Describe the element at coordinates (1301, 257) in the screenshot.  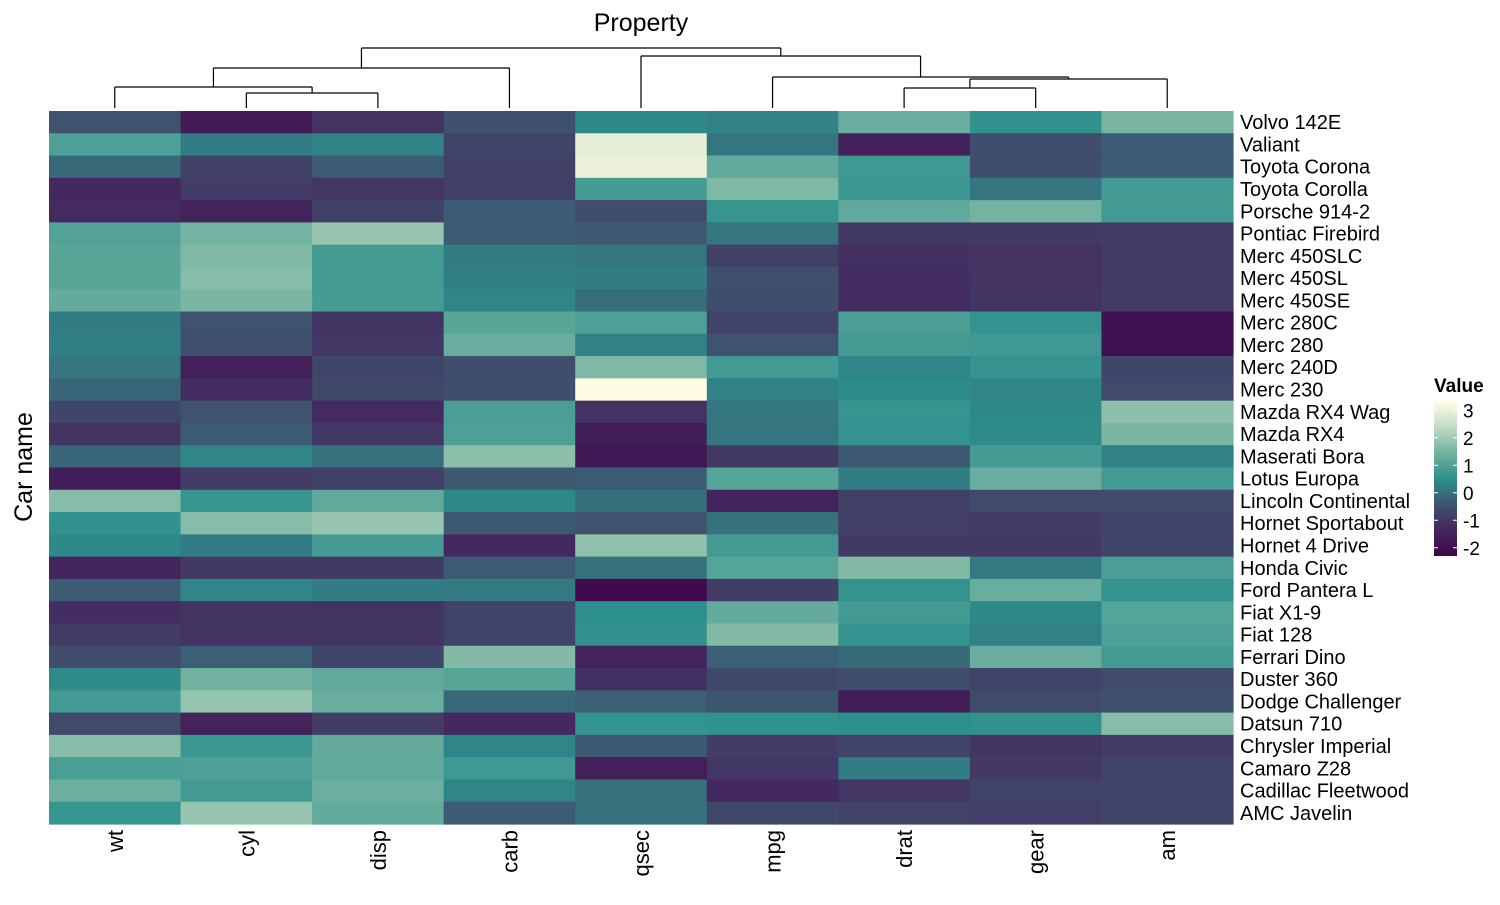
I see `row-label: Merc 450SLC` at that location.